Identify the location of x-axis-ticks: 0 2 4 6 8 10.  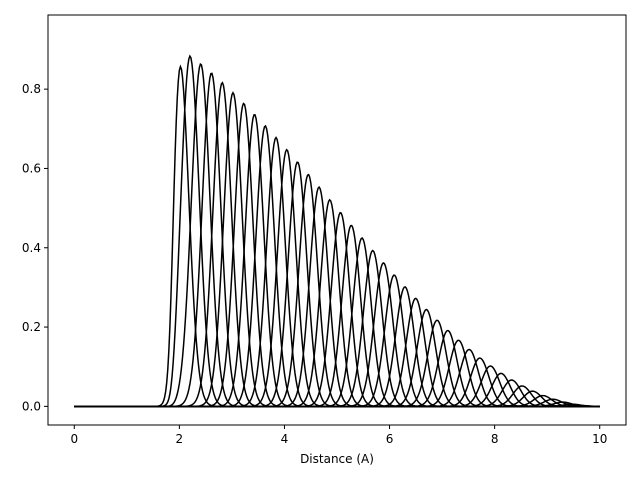
(338, 435).